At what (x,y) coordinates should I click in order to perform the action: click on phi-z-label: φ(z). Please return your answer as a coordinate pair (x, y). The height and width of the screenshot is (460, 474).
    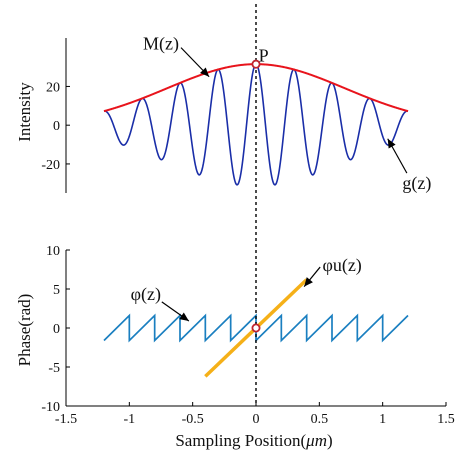
    Looking at the image, I should click on (146, 294).